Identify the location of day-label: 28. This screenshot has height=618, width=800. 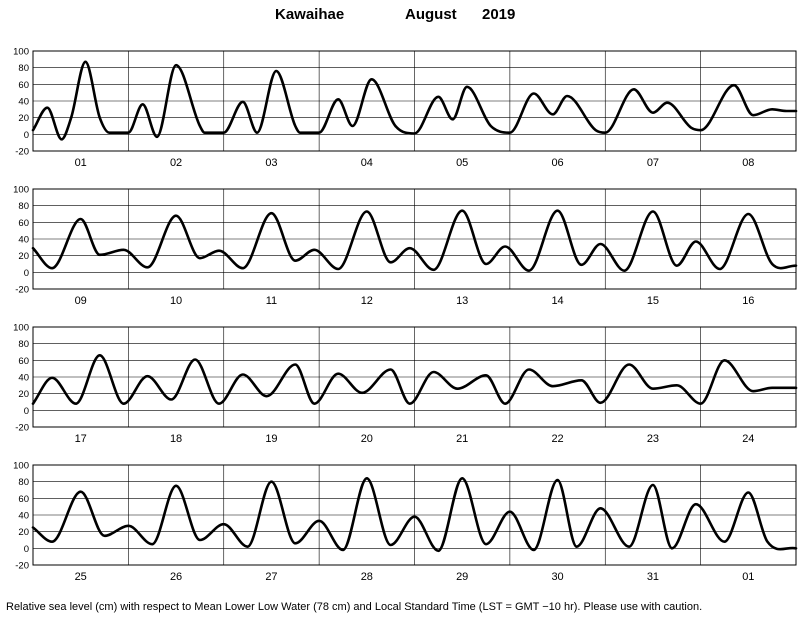
(367, 577).